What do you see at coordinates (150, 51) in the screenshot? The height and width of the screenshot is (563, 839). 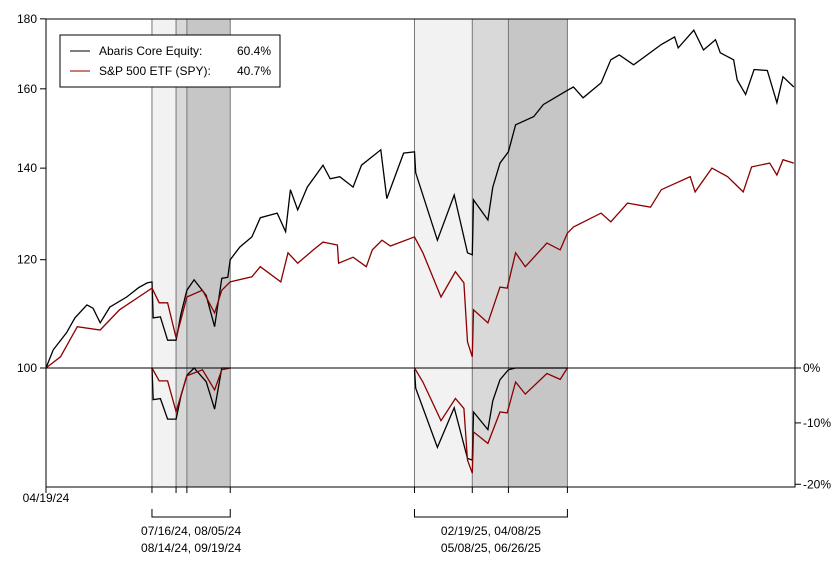 I see `legend-label-abaris: Abaris Core Equity:` at bounding box center [150, 51].